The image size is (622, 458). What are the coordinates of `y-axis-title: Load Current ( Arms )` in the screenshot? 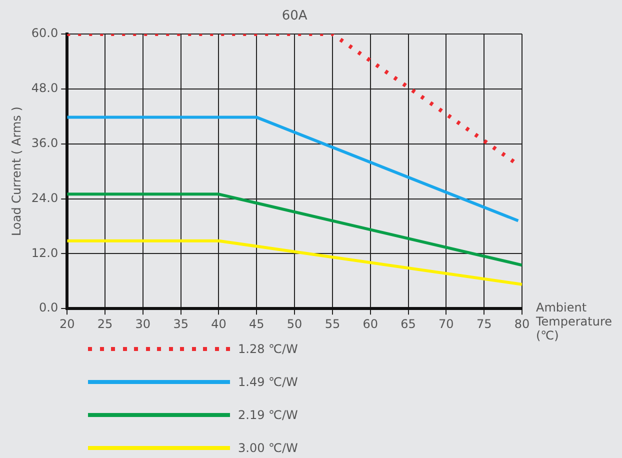 It's located at (16, 171).